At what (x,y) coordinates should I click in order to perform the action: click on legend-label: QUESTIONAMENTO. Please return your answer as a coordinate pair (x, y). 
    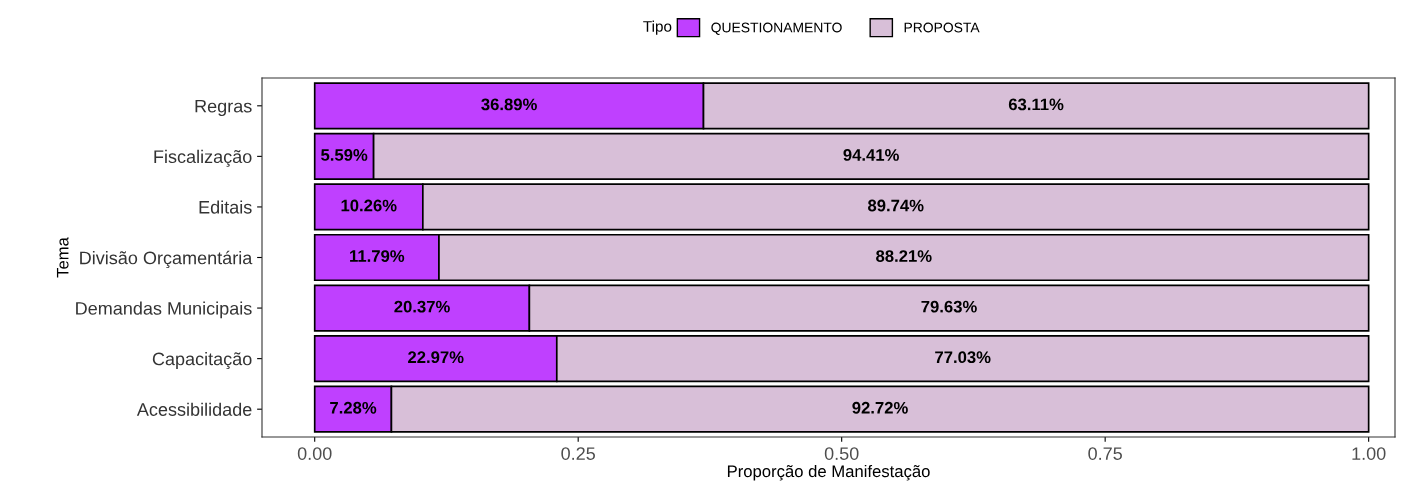
    Looking at the image, I should click on (776, 28).